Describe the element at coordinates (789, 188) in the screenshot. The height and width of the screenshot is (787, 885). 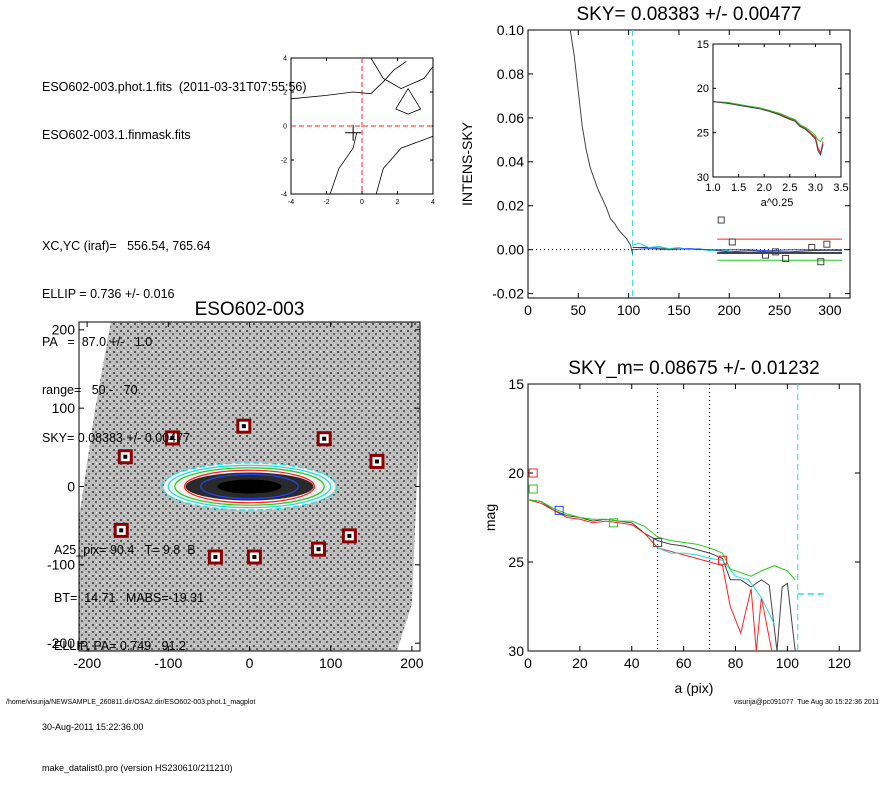
I see `x-tick-label: 2.5` at that location.